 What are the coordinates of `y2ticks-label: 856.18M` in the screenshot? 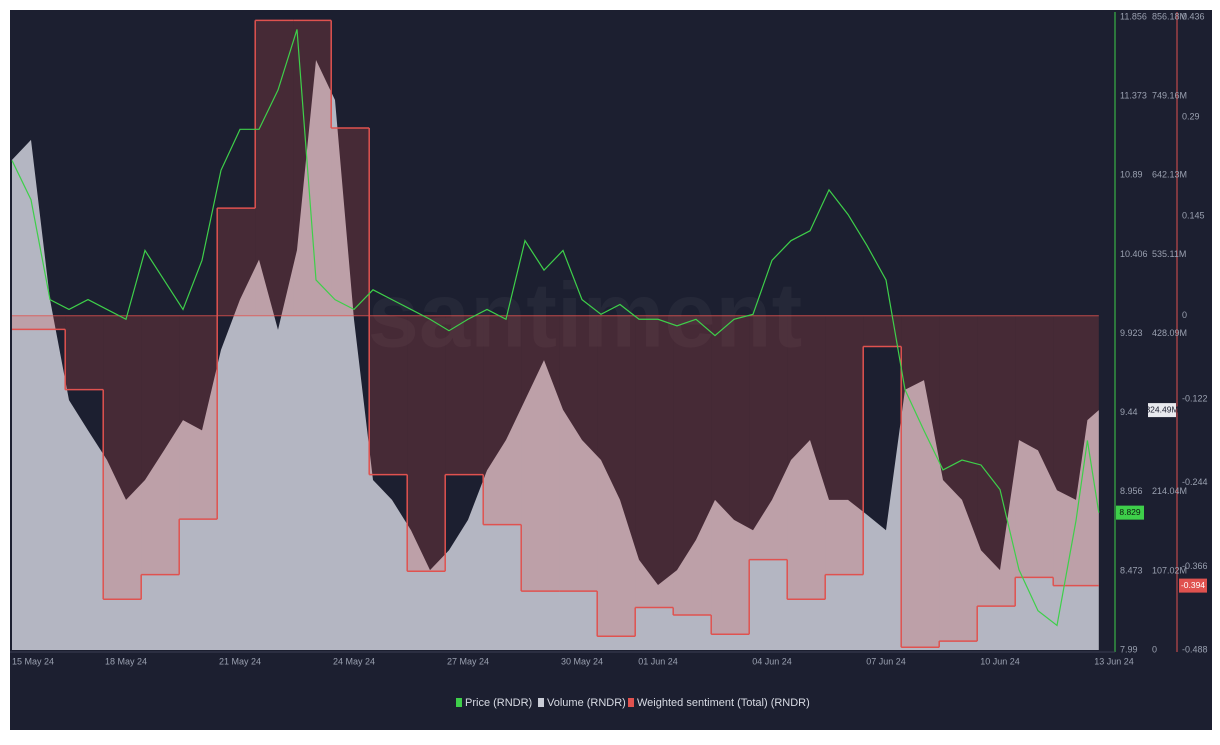 It's located at (1169, 16).